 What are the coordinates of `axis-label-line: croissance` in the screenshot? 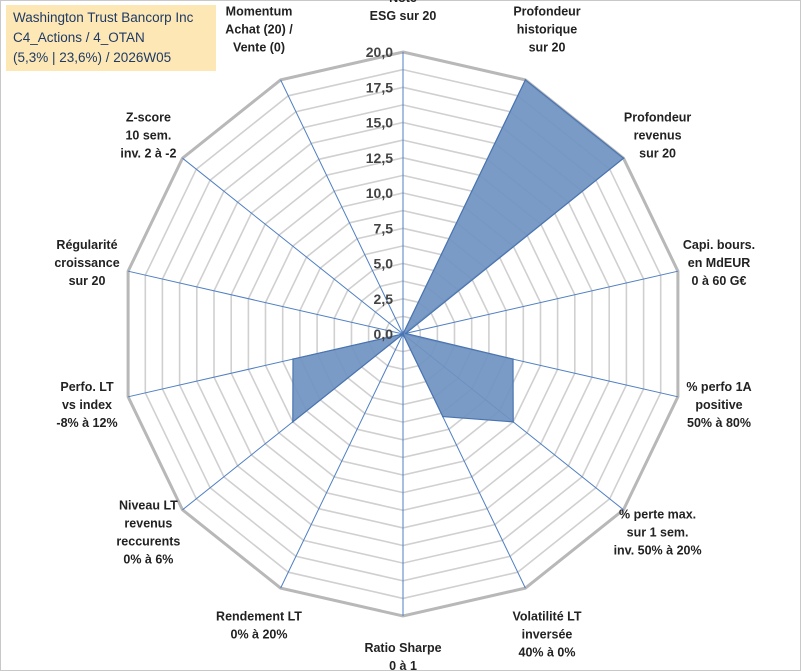 It's located at (86, 263).